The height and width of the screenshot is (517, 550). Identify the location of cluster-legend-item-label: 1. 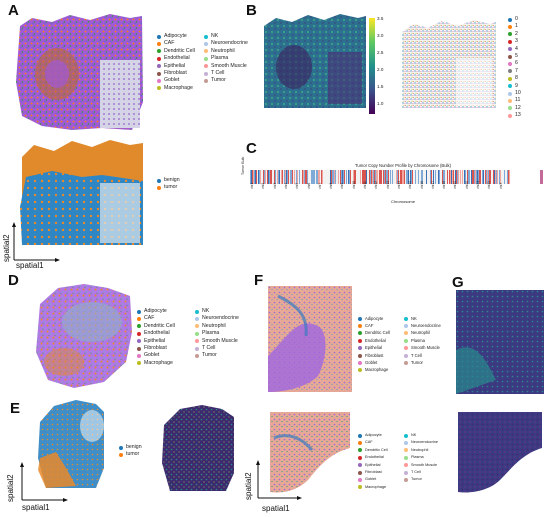
(516, 26).